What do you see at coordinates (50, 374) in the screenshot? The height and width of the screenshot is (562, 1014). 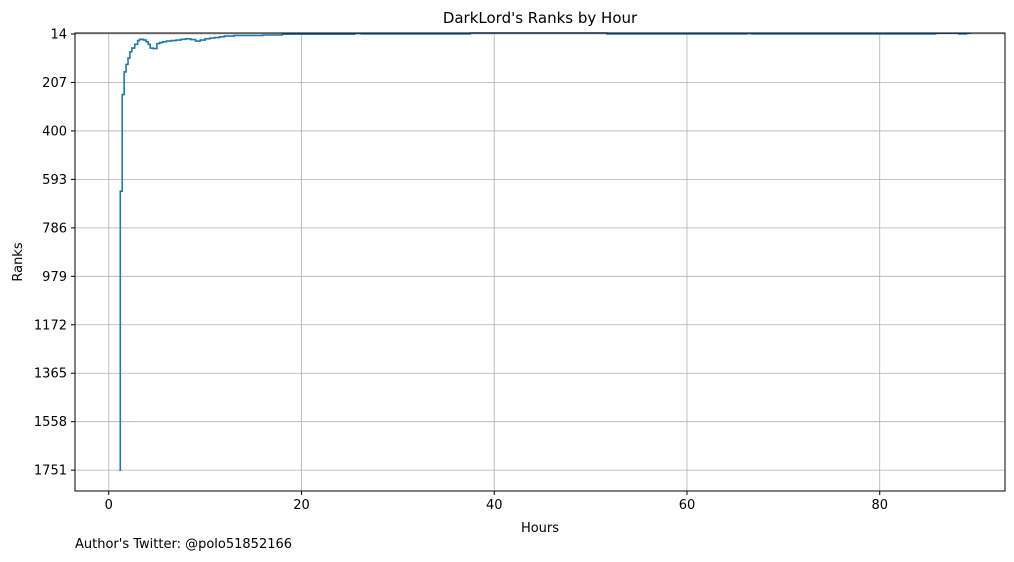 I see `y-tick-label: 1365` at bounding box center [50, 374].